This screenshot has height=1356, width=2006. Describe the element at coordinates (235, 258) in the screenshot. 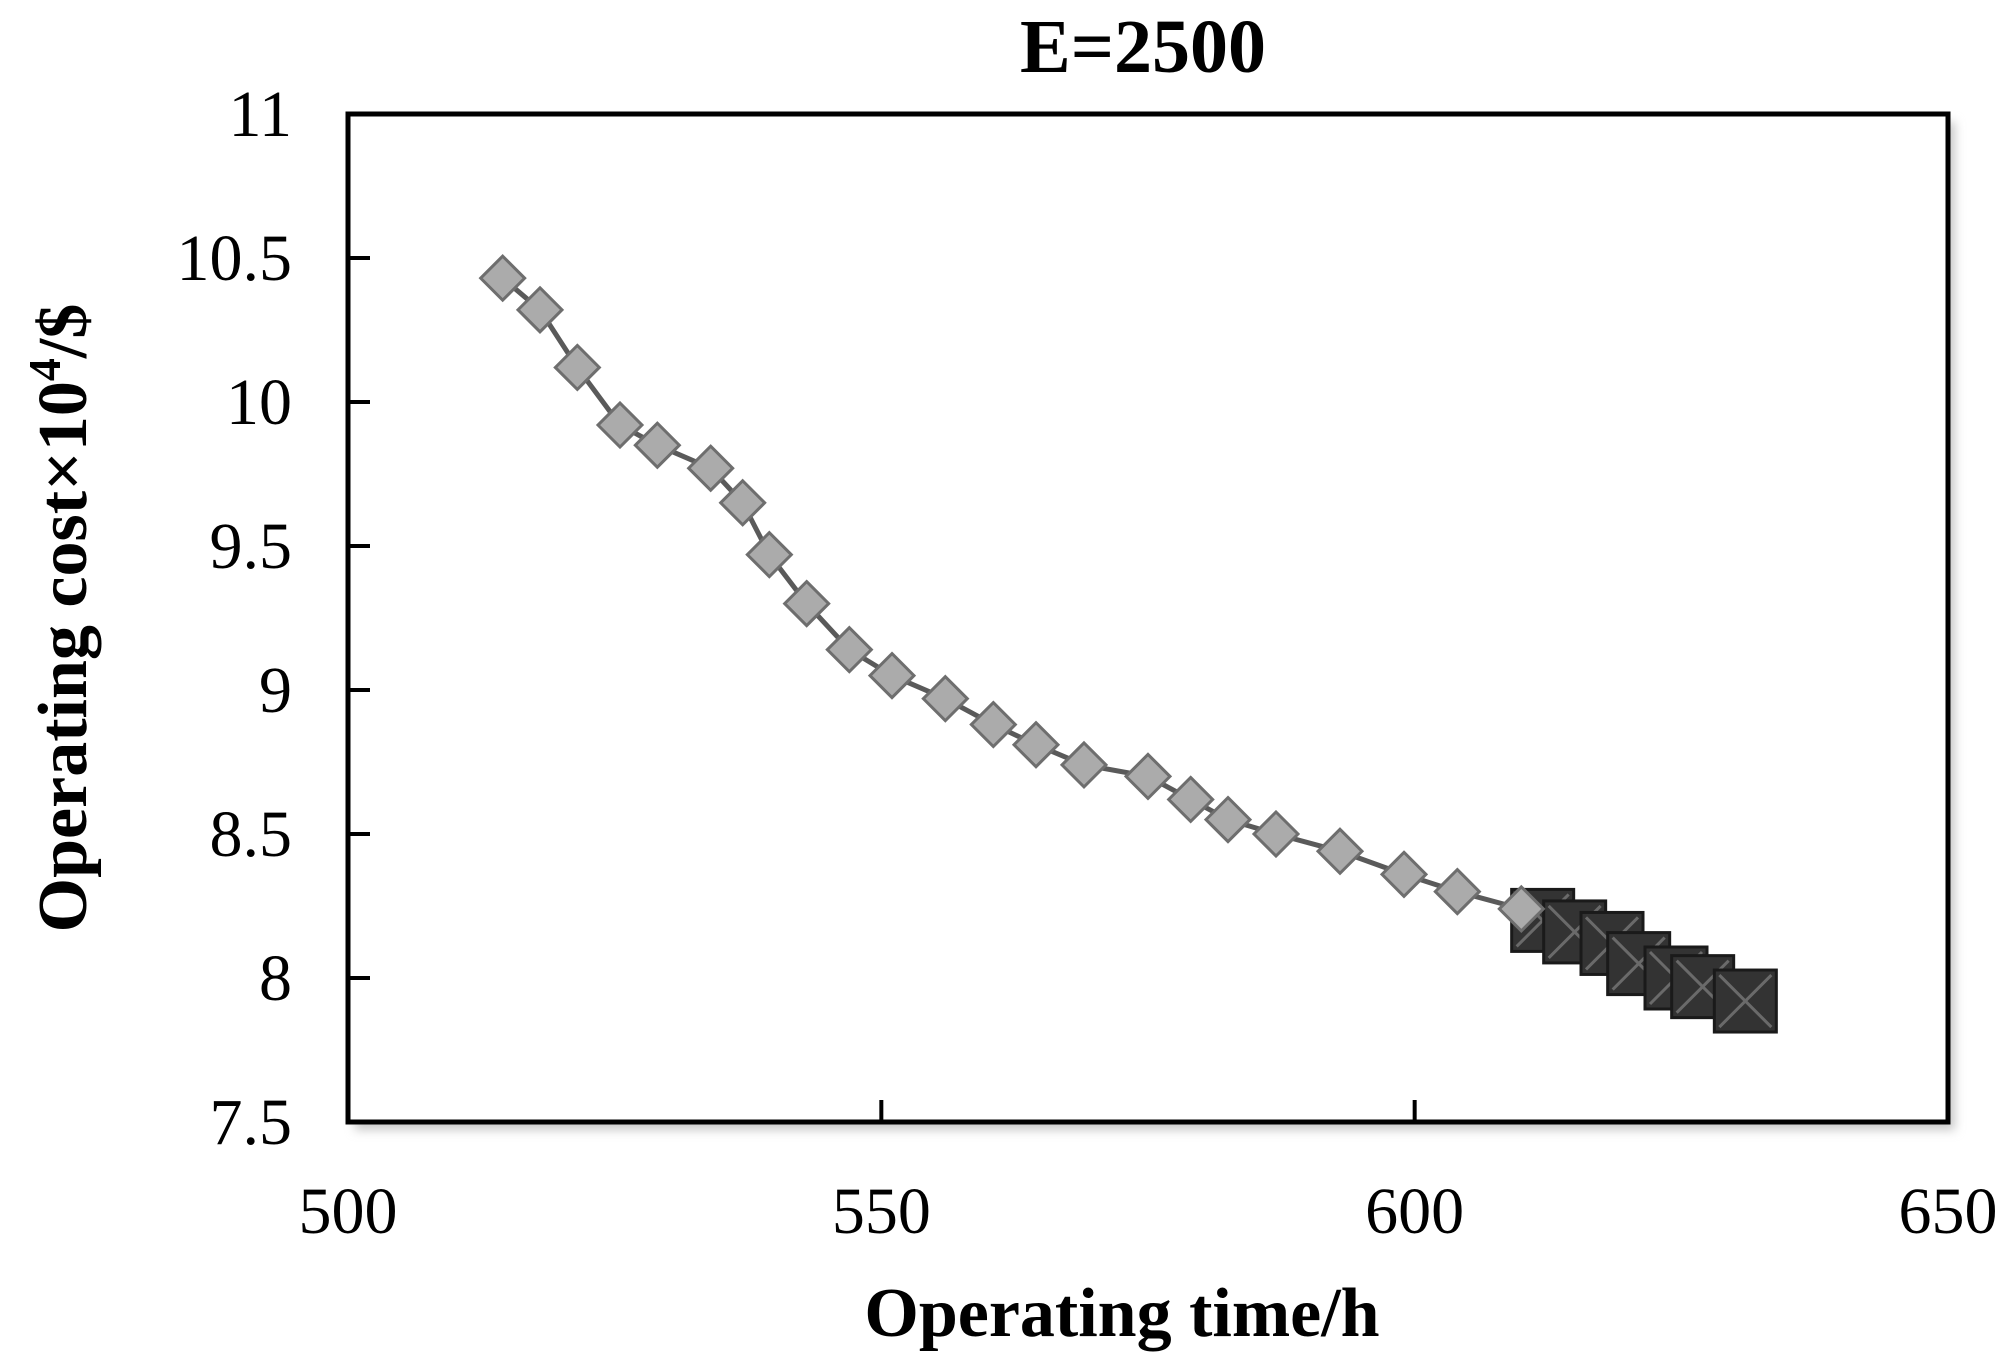

I see `y-tick-label: 10.5` at that location.